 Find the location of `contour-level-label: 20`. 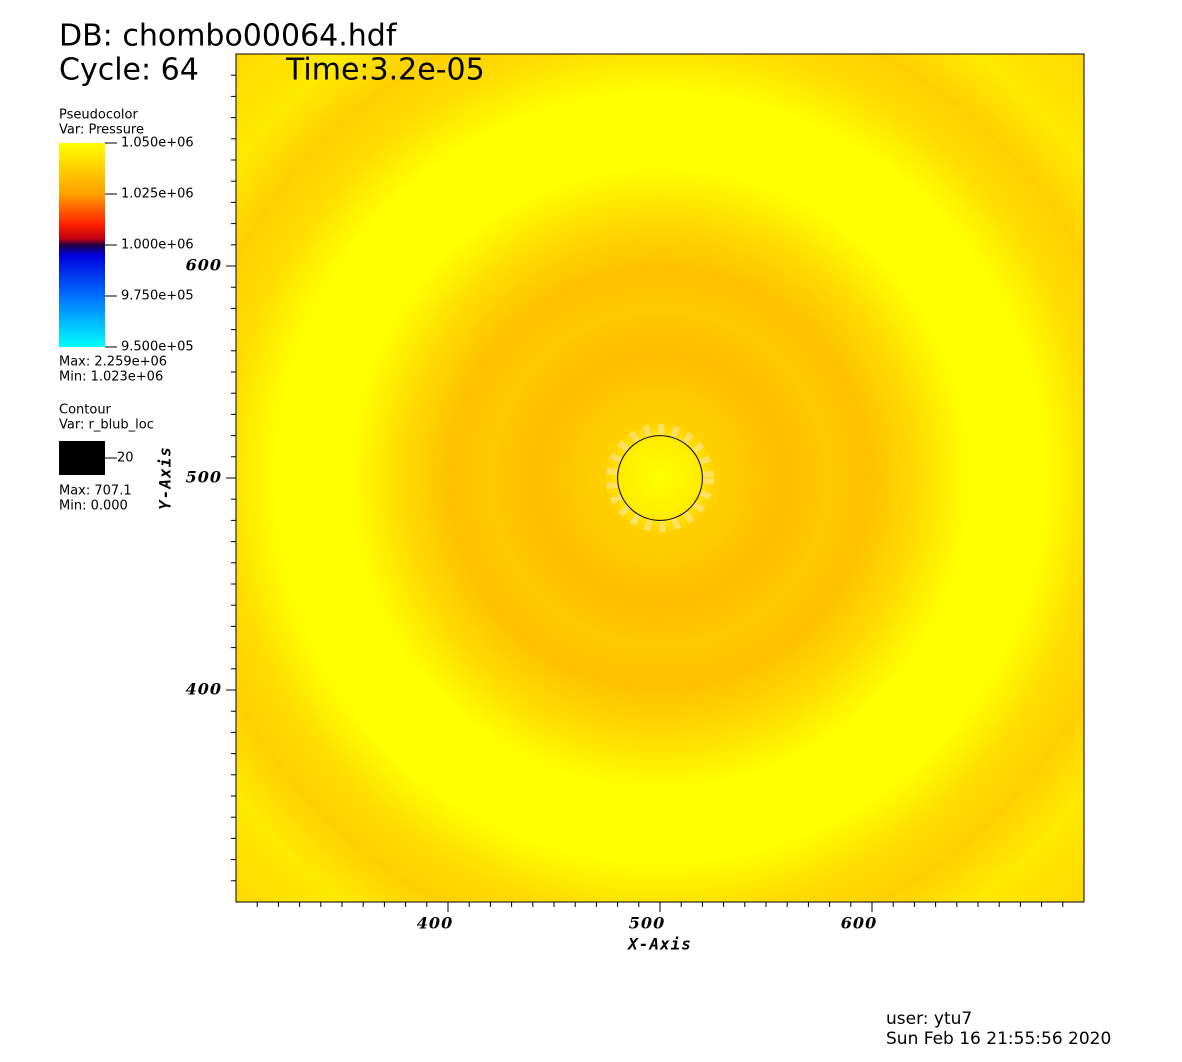

contour-level-label: 20 is located at coordinates (125, 458).